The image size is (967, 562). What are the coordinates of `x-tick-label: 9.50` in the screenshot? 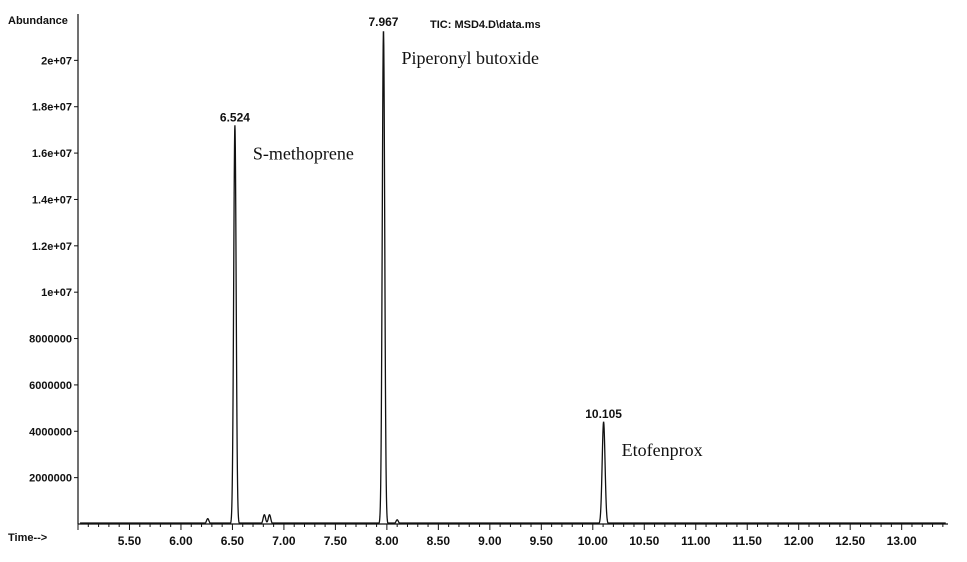 It's located at (542, 541).